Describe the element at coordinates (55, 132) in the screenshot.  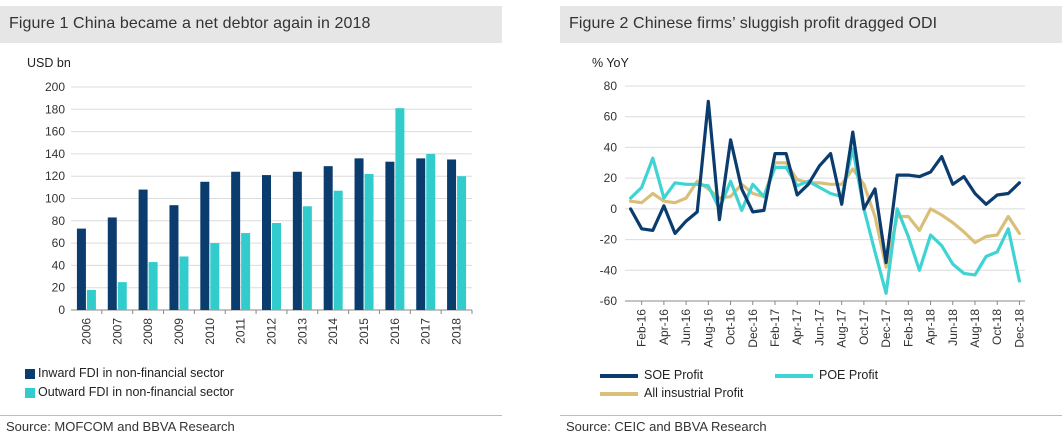
I see `y-tick-label: 160` at that location.